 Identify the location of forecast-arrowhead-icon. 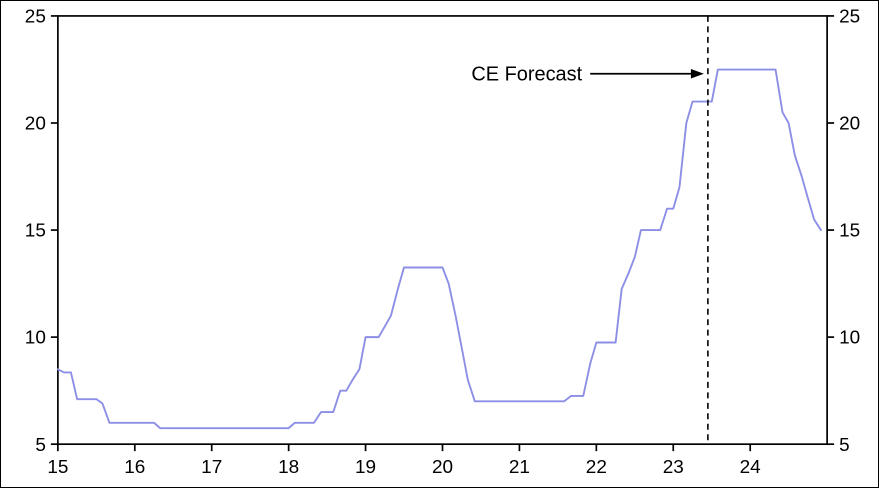
(697, 73).